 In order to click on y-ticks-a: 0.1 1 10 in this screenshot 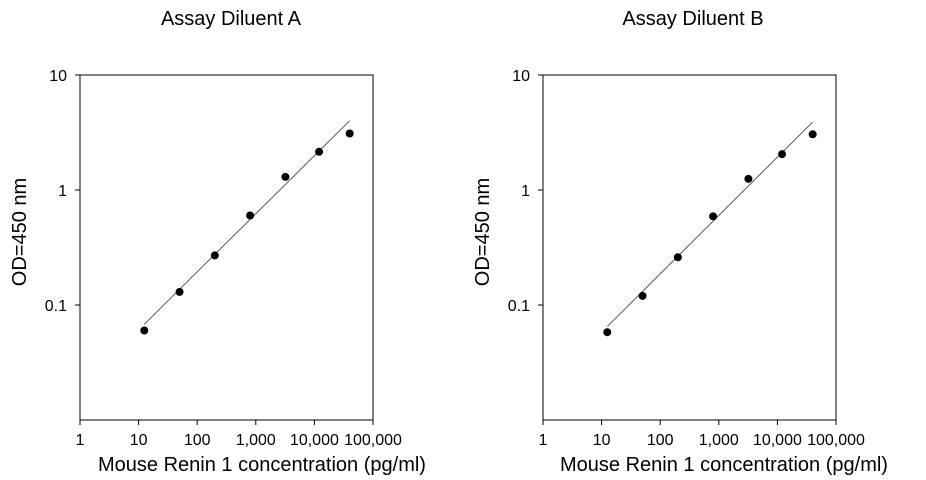, I will do `click(62, 191)`.